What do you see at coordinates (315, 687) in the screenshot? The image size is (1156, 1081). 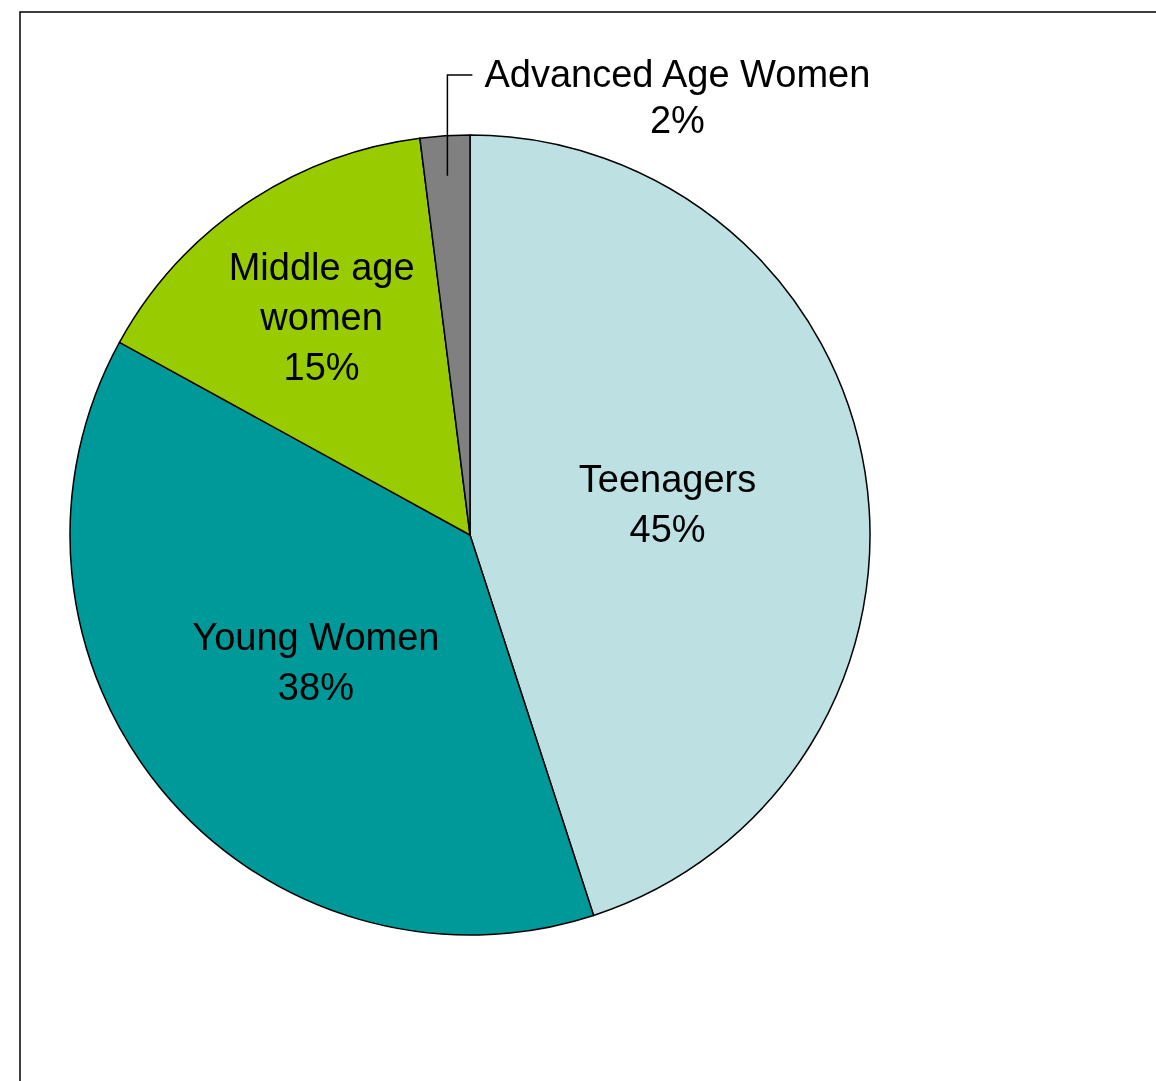 I see `data-label: 38%` at bounding box center [315, 687].